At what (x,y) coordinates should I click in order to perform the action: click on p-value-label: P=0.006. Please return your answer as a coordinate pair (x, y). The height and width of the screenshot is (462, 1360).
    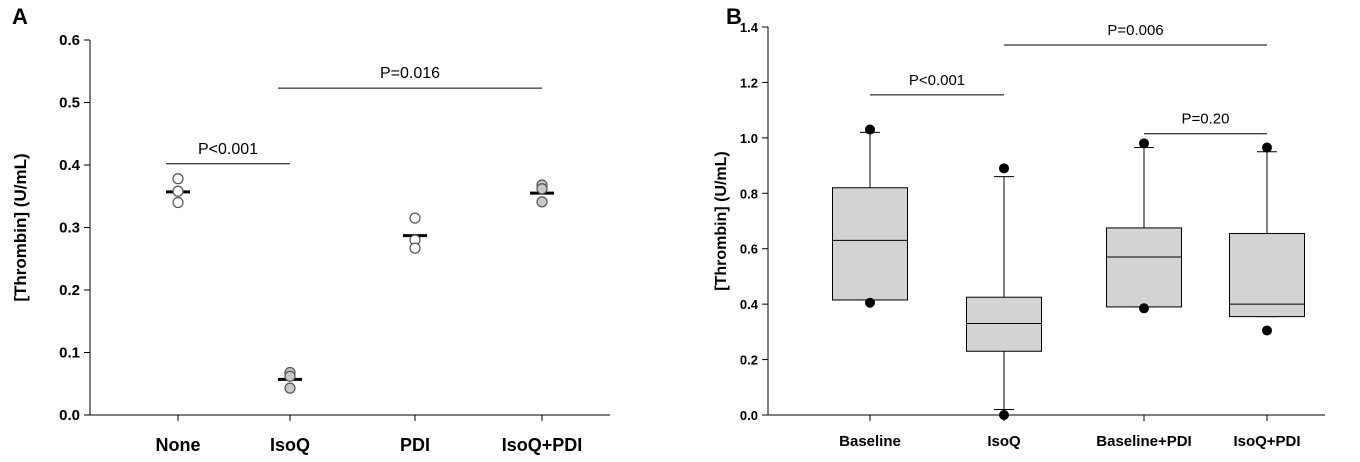
    Looking at the image, I should click on (1135, 30).